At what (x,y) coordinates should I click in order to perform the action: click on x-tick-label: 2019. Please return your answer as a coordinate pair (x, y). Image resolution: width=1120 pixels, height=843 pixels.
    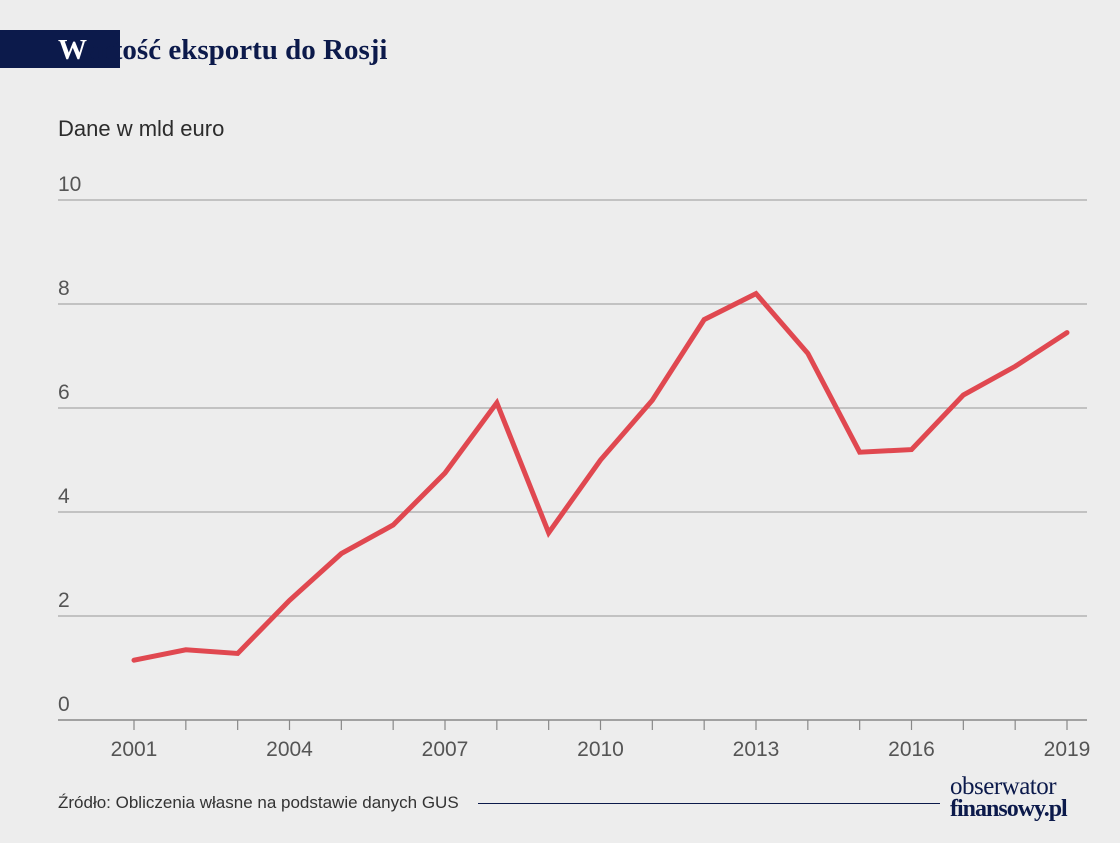
    Looking at the image, I should click on (1067, 749).